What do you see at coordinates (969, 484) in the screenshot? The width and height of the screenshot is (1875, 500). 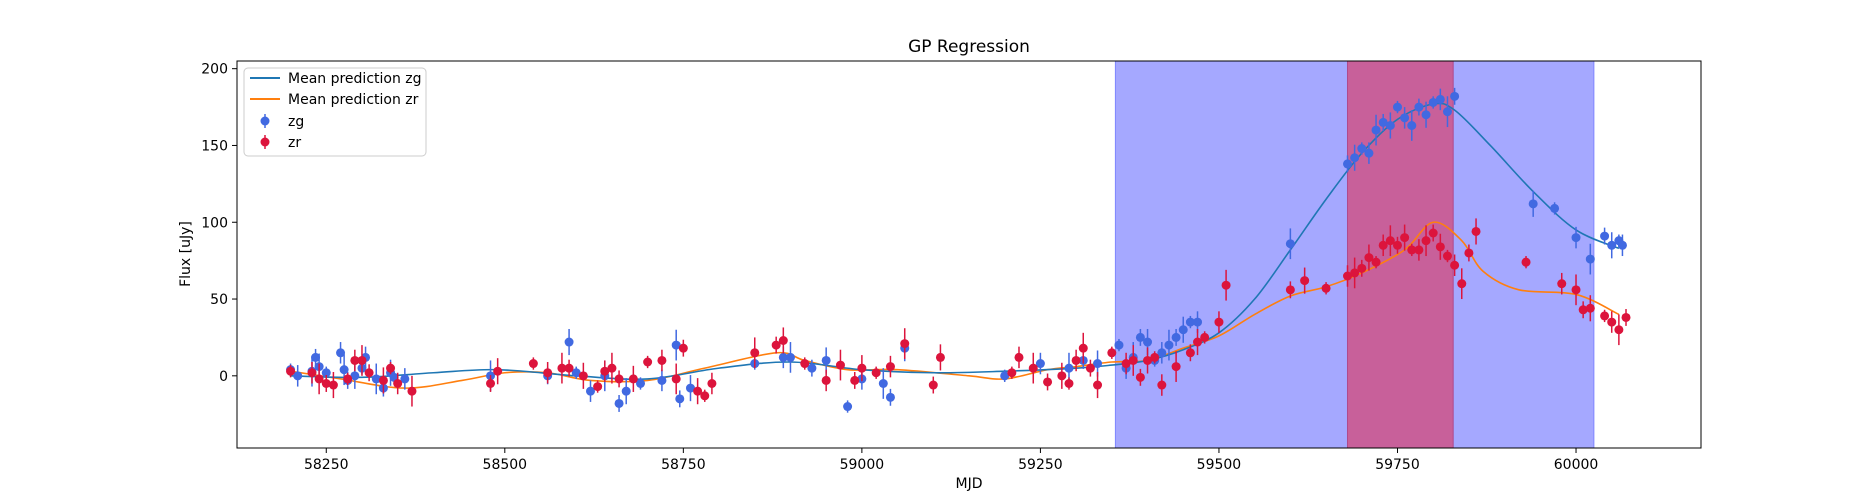 I see `x-axis-label: MJD` at bounding box center [969, 484].